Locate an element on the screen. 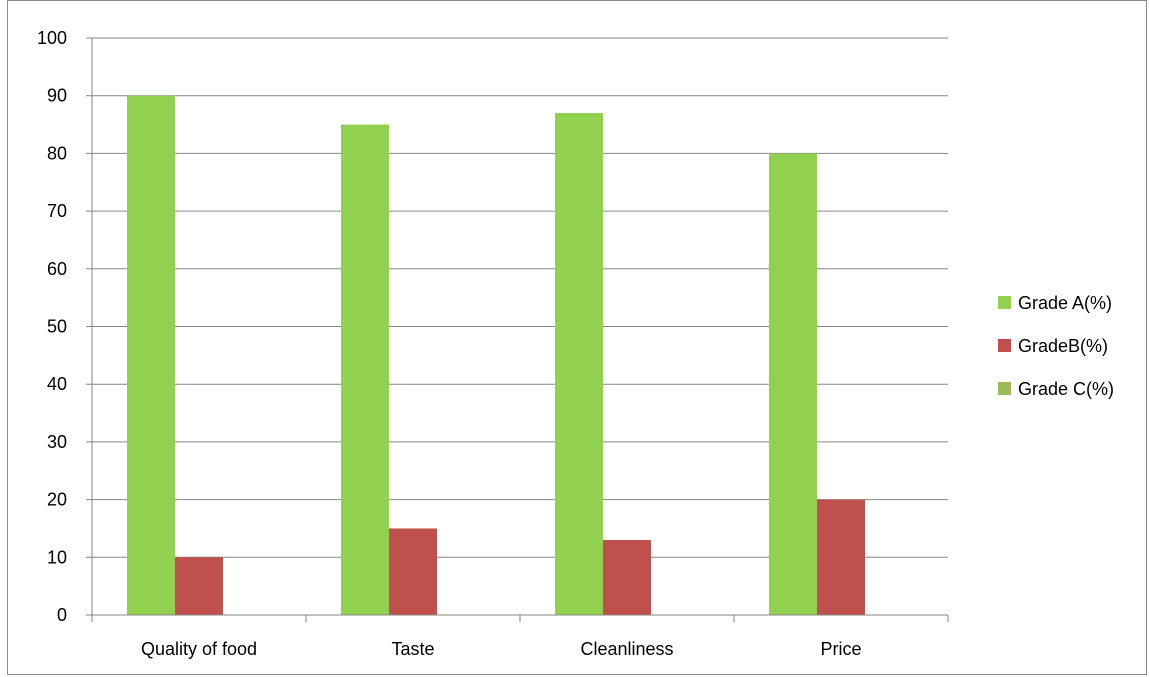 The image size is (1149, 677). y-tick-label: 70 is located at coordinates (57, 211).